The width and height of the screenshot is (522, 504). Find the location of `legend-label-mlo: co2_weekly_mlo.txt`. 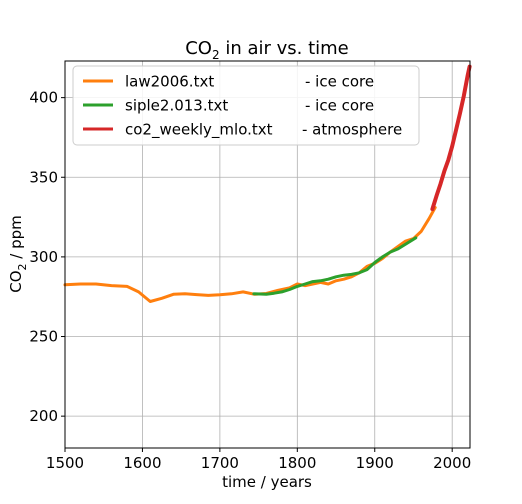

legend-label-mlo: co2_weekly_mlo.txt is located at coordinates (199, 130).